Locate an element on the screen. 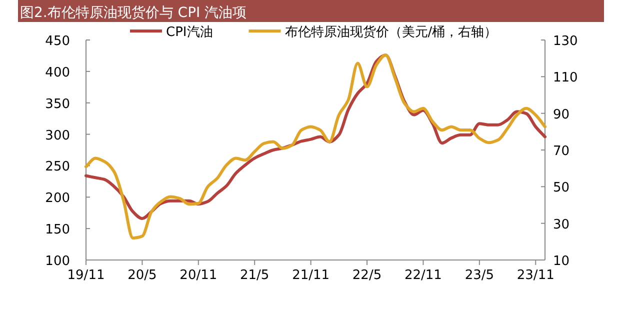 The image size is (634, 330). x-tick-label: 20/11 is located at coordinates (199, 275).